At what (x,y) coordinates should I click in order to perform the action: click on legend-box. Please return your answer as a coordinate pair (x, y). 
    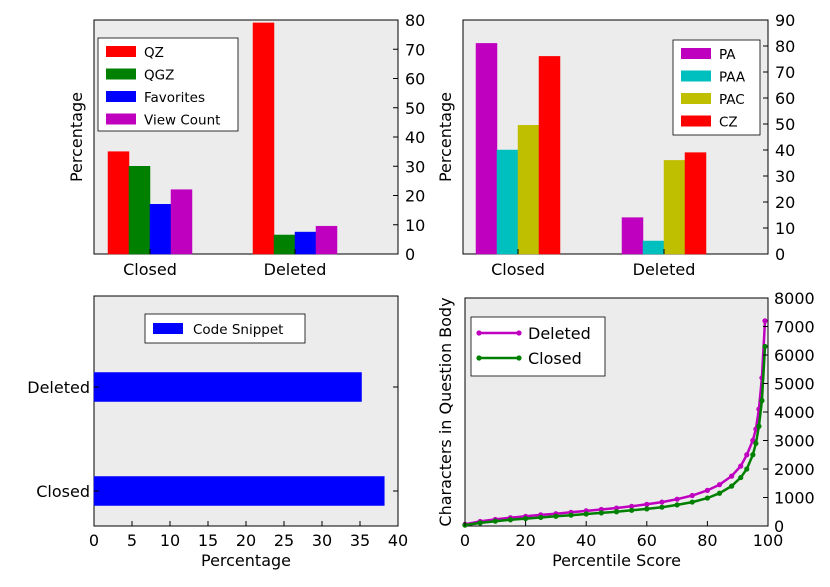
    Looking at the image, I should click on (538, 346).